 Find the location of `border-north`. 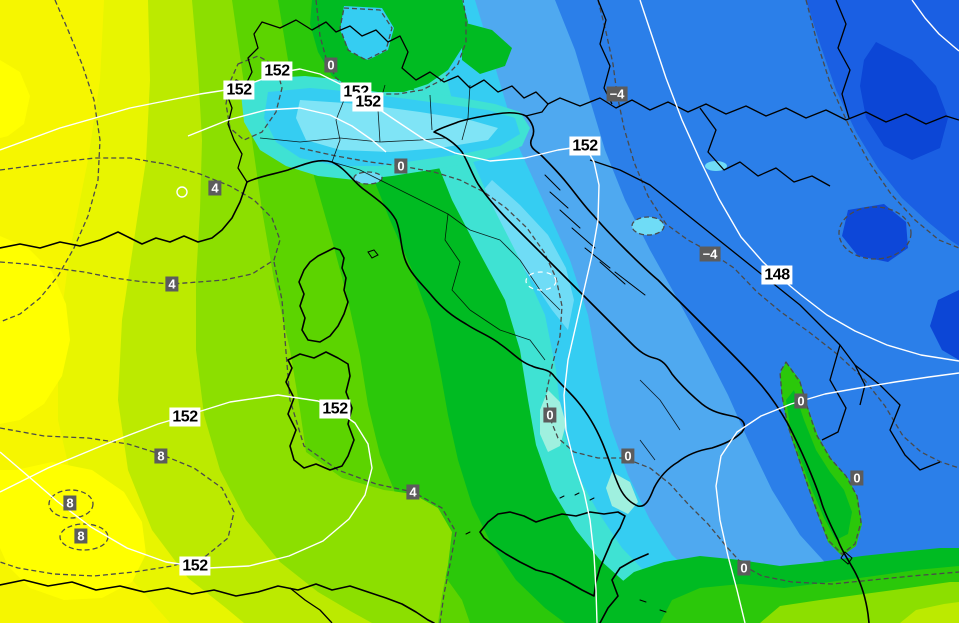

border-north is located at coordinates (605, 52).